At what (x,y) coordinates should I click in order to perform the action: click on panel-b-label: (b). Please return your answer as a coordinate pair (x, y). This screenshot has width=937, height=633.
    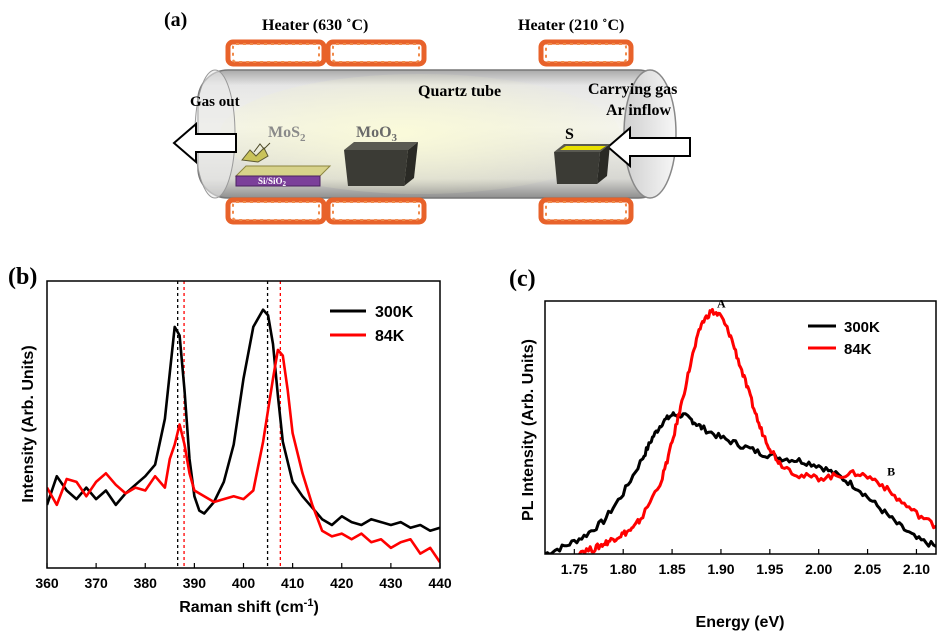
    Looking at the image, I should click on (22, 277).